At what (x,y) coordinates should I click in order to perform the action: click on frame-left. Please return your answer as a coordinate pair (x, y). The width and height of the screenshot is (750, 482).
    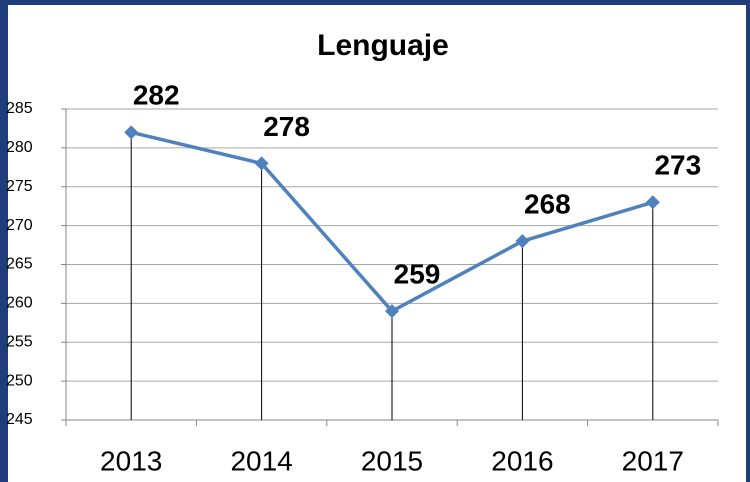
    Looking at the image, I should click on (4, 241).